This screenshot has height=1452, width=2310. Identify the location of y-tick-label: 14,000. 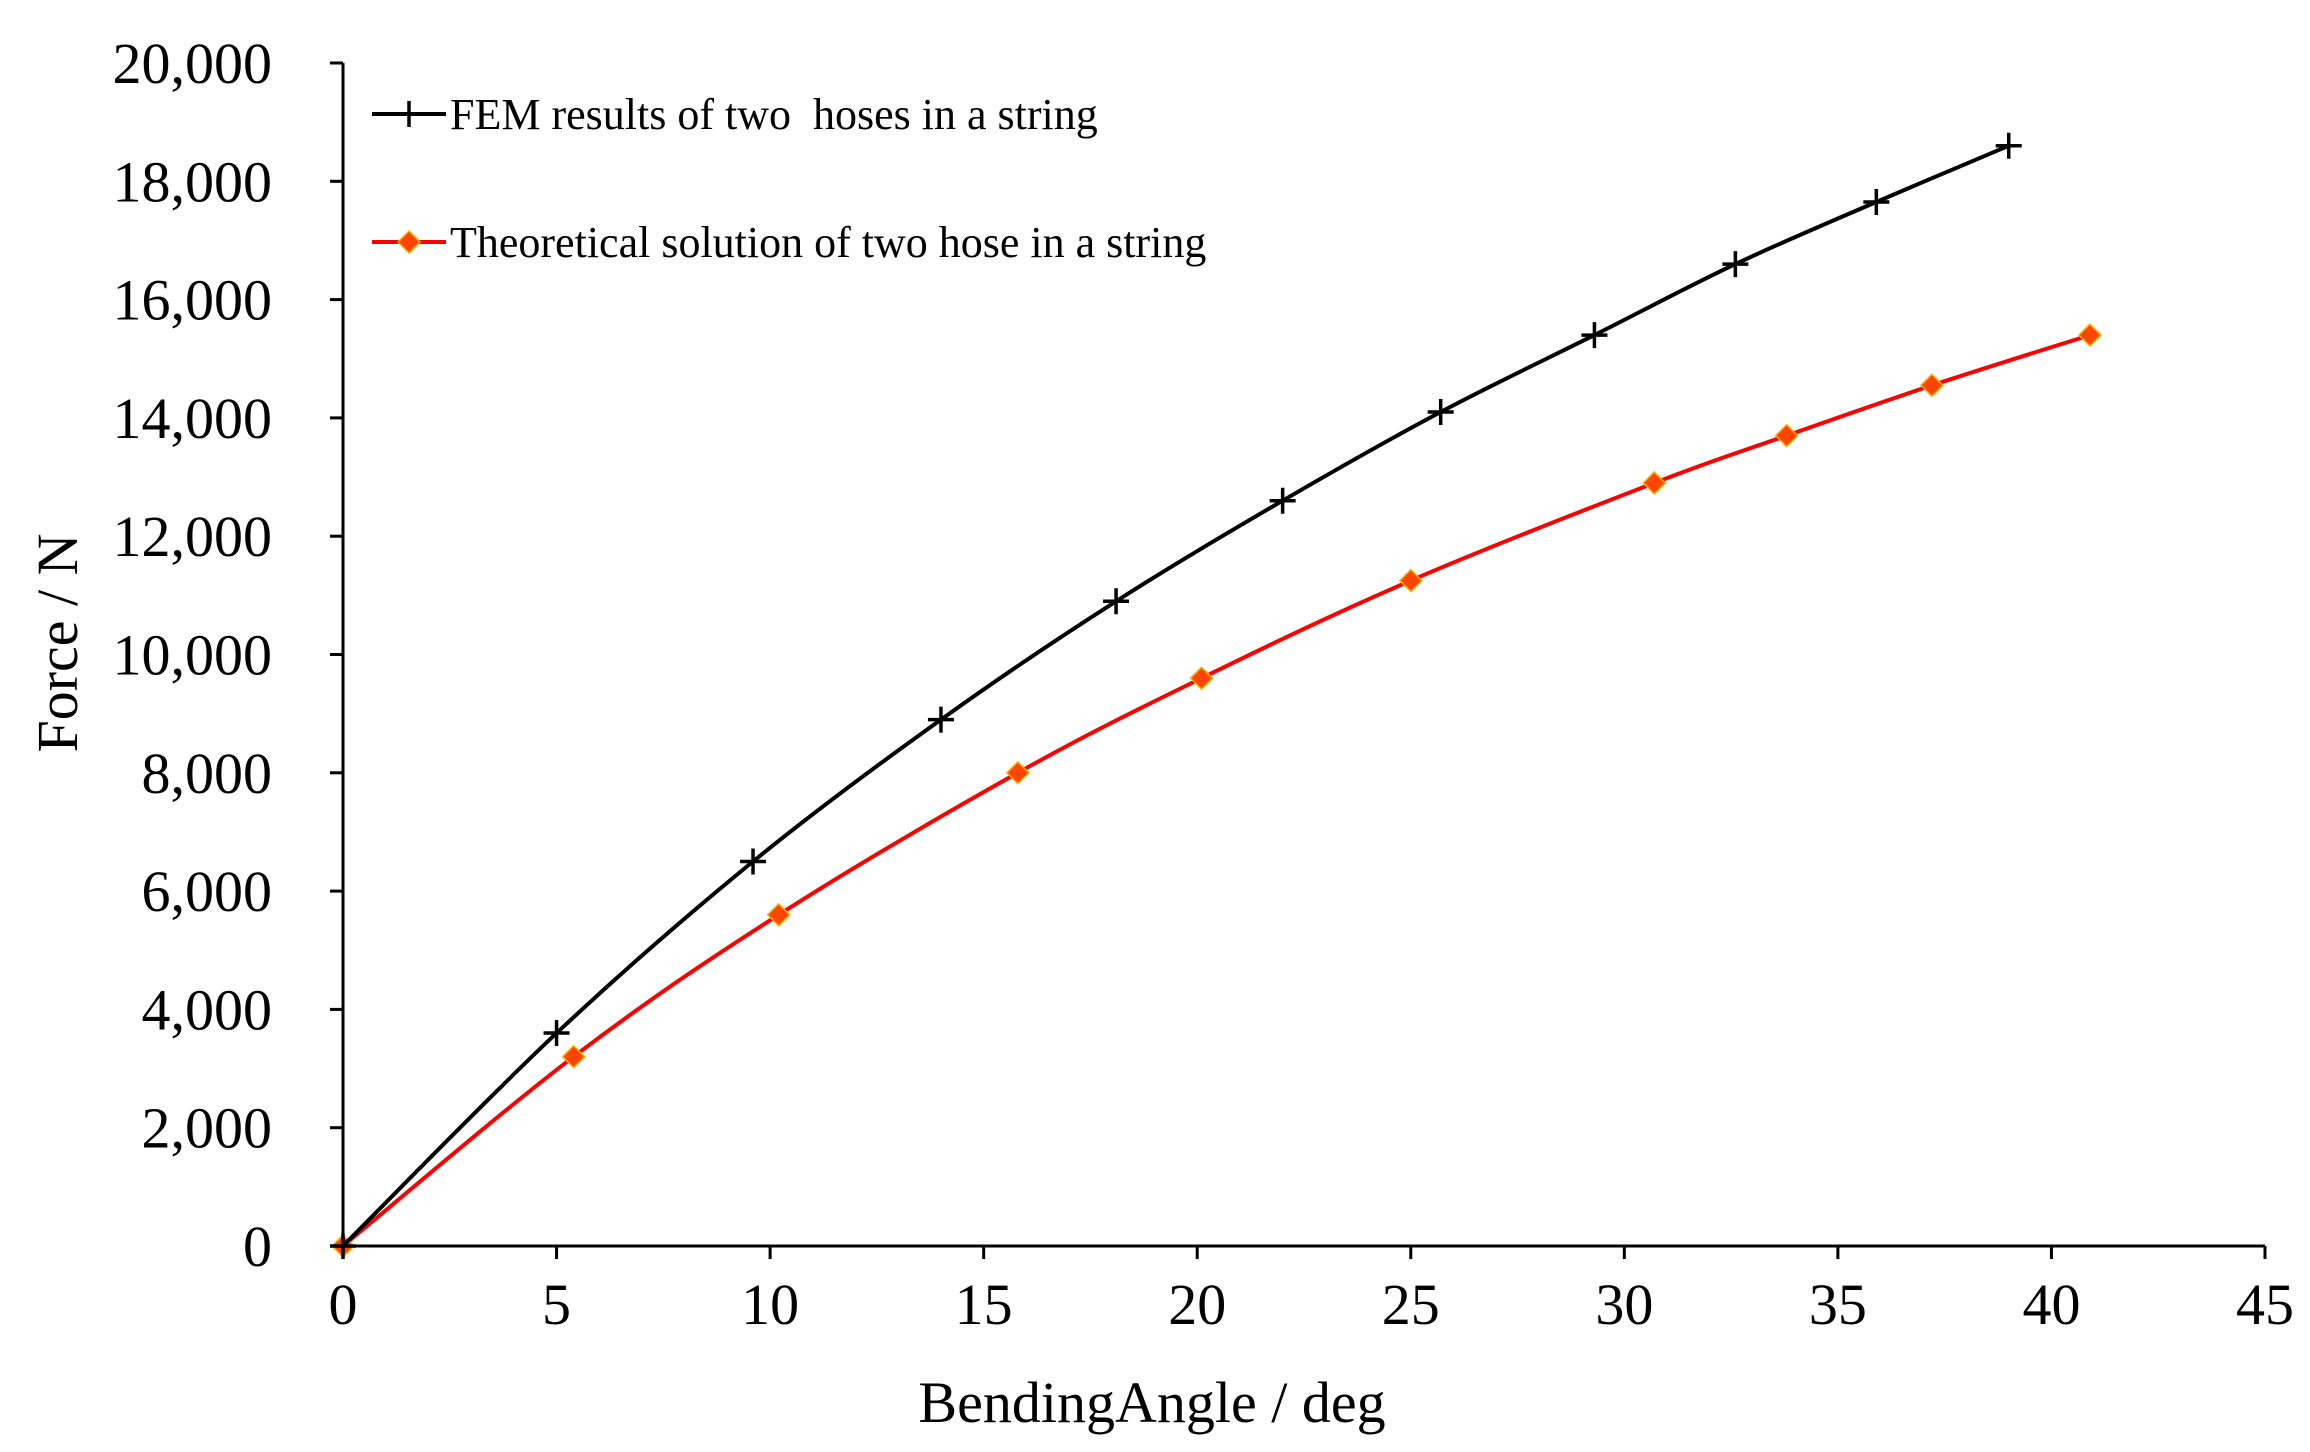
(193, 418).